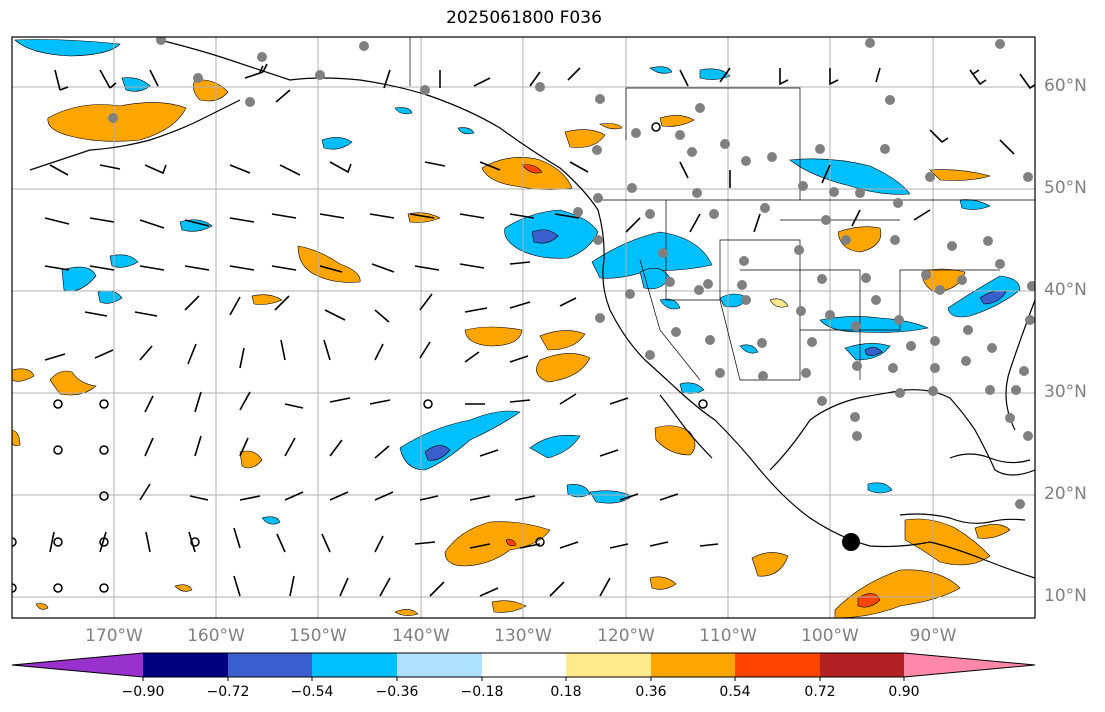 The image size is (1105, 712). What do you see at coordinates (1065, 494) in the screenshot?
I see `lat-label-20n: 20°N` at bounding box center [1065, 494].